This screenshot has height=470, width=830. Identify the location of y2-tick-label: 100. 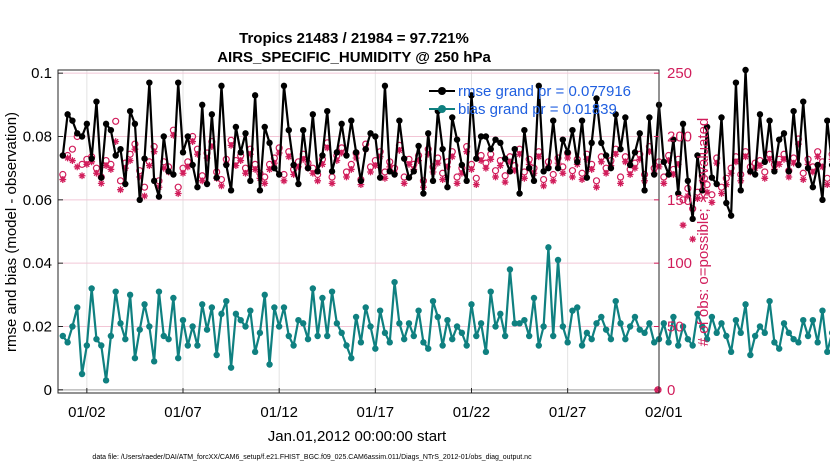
(679, 263).